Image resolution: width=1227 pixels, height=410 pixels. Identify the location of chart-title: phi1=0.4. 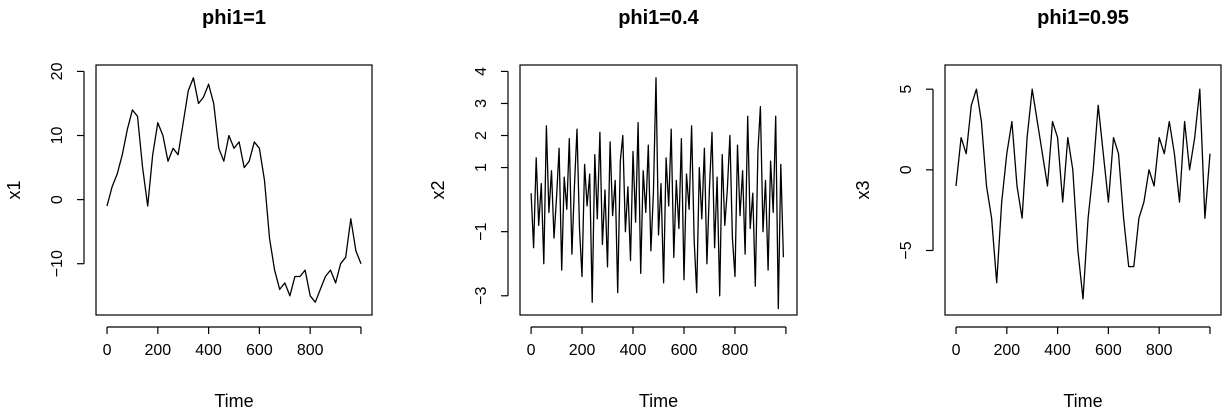
(658, 18).